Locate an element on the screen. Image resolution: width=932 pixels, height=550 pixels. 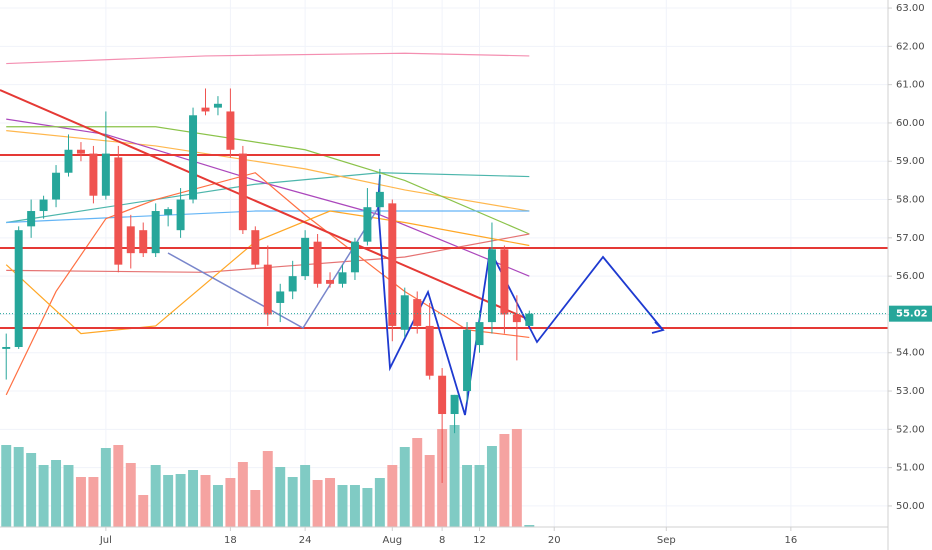
x-tick-label: 24 is located at coordinates (305, 540).